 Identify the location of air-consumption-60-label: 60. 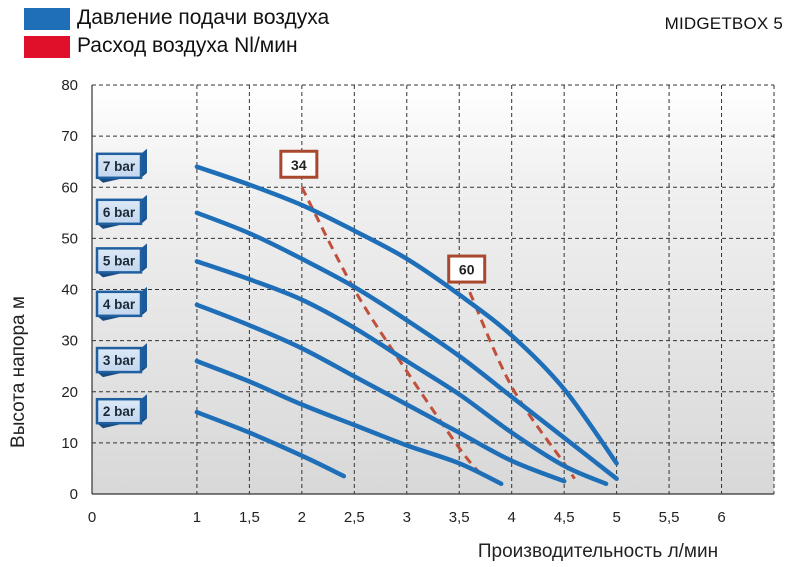
(467, 270).